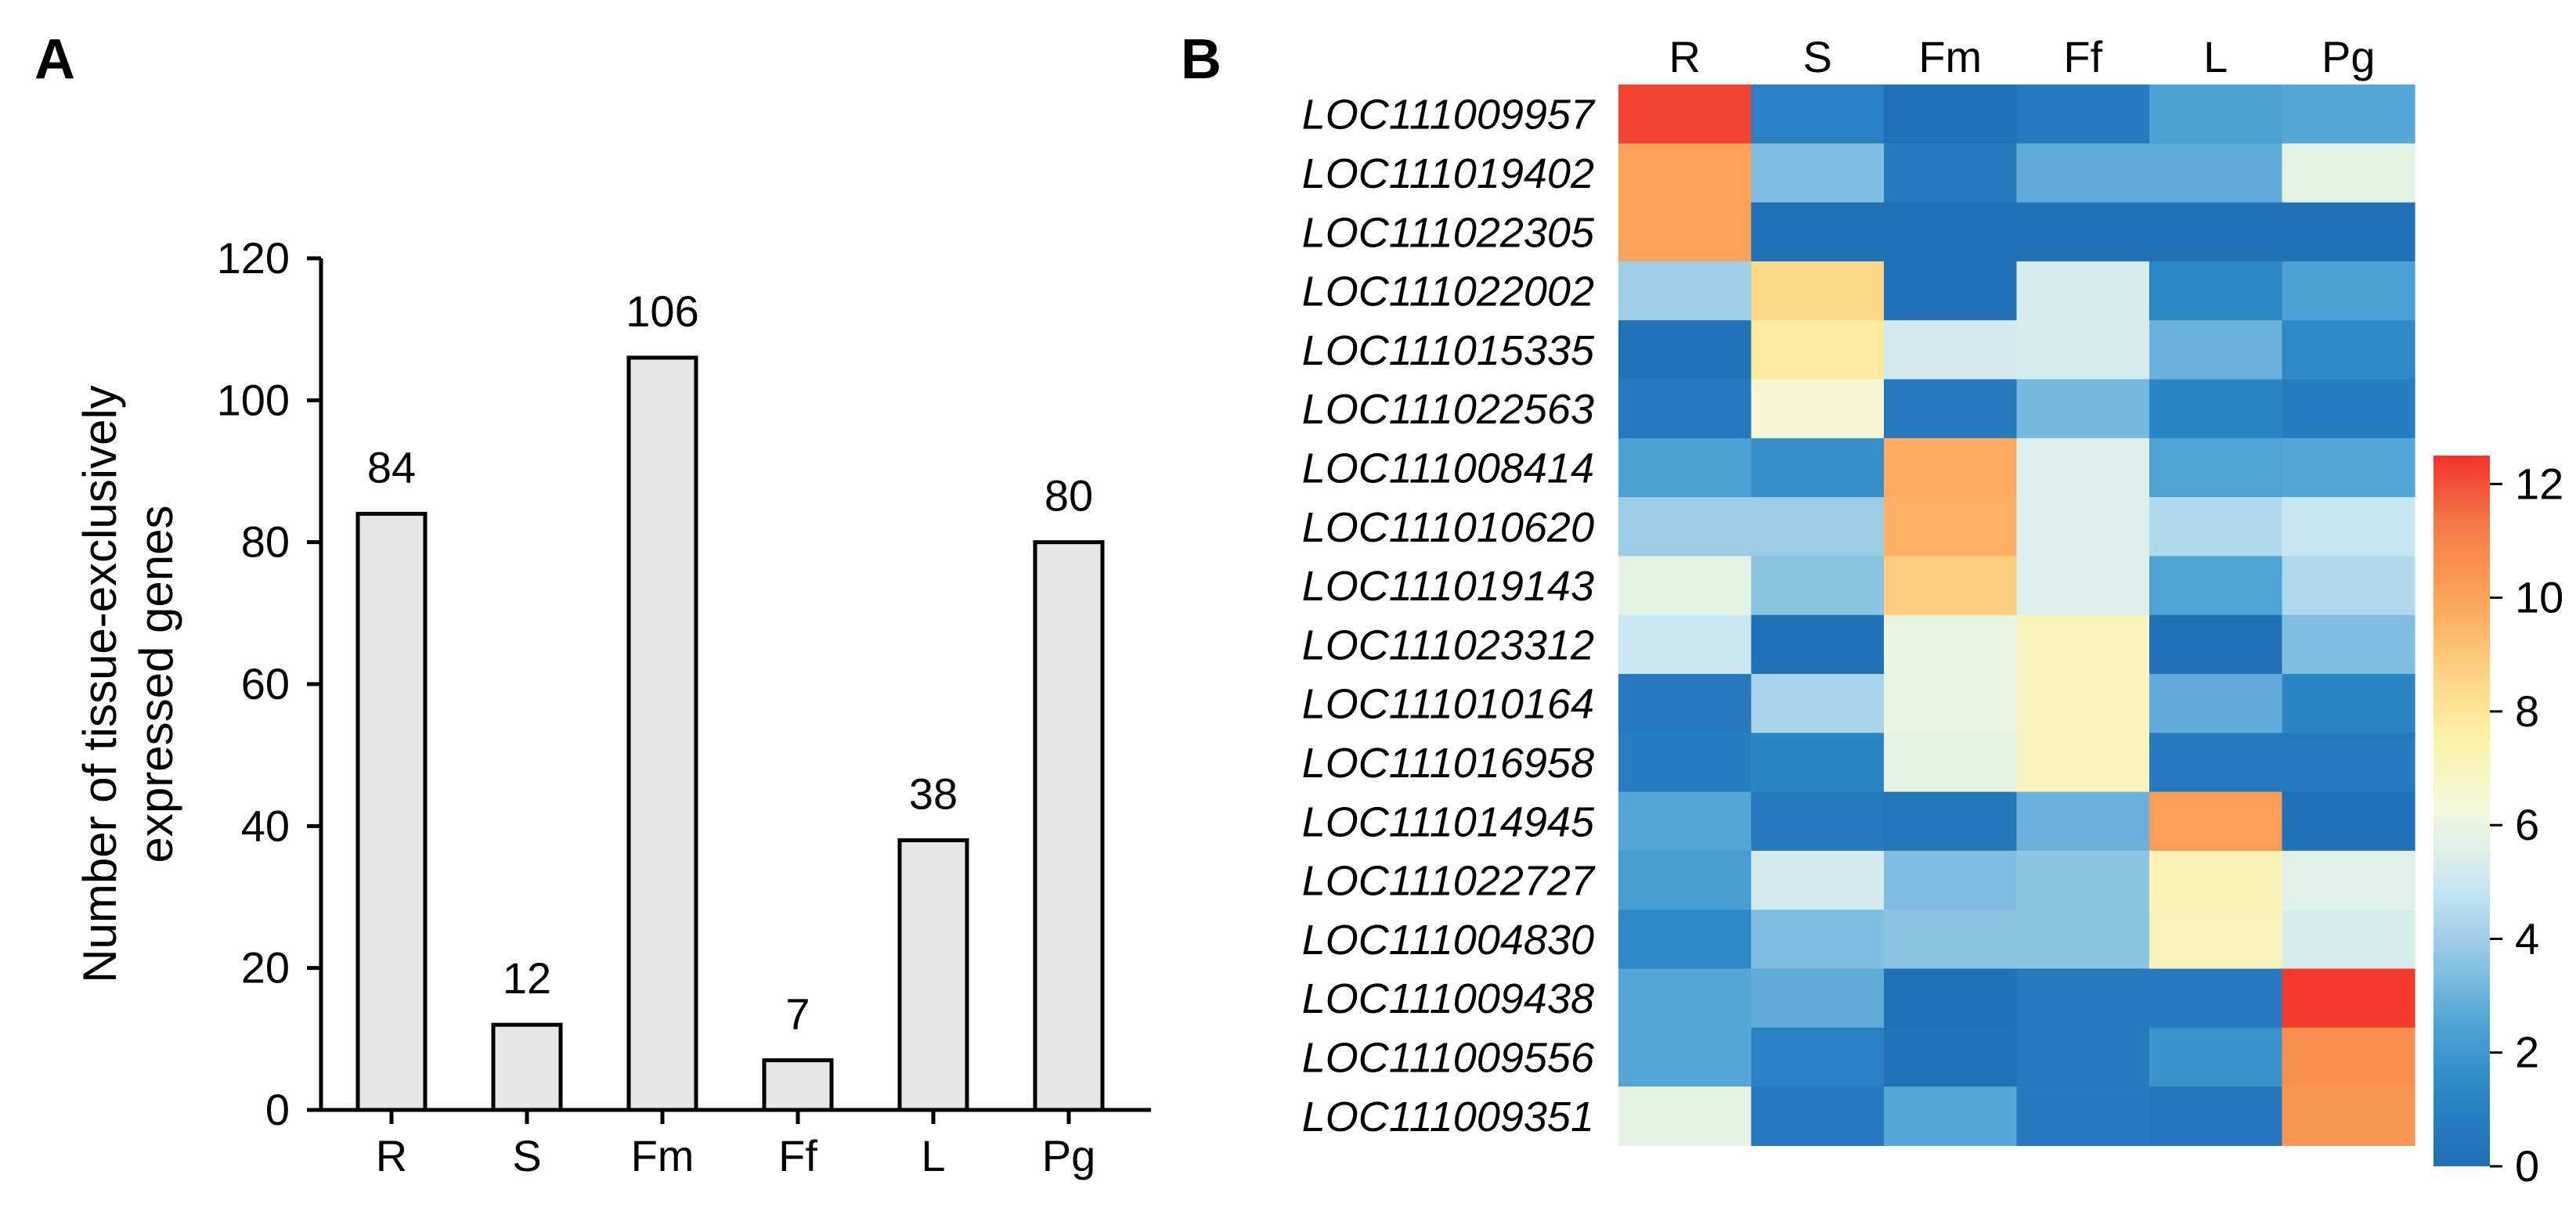  What do you see at coordinates (527, 1067) in the screenshot?
I see `bar-S` at bounding box center [527, 1067].